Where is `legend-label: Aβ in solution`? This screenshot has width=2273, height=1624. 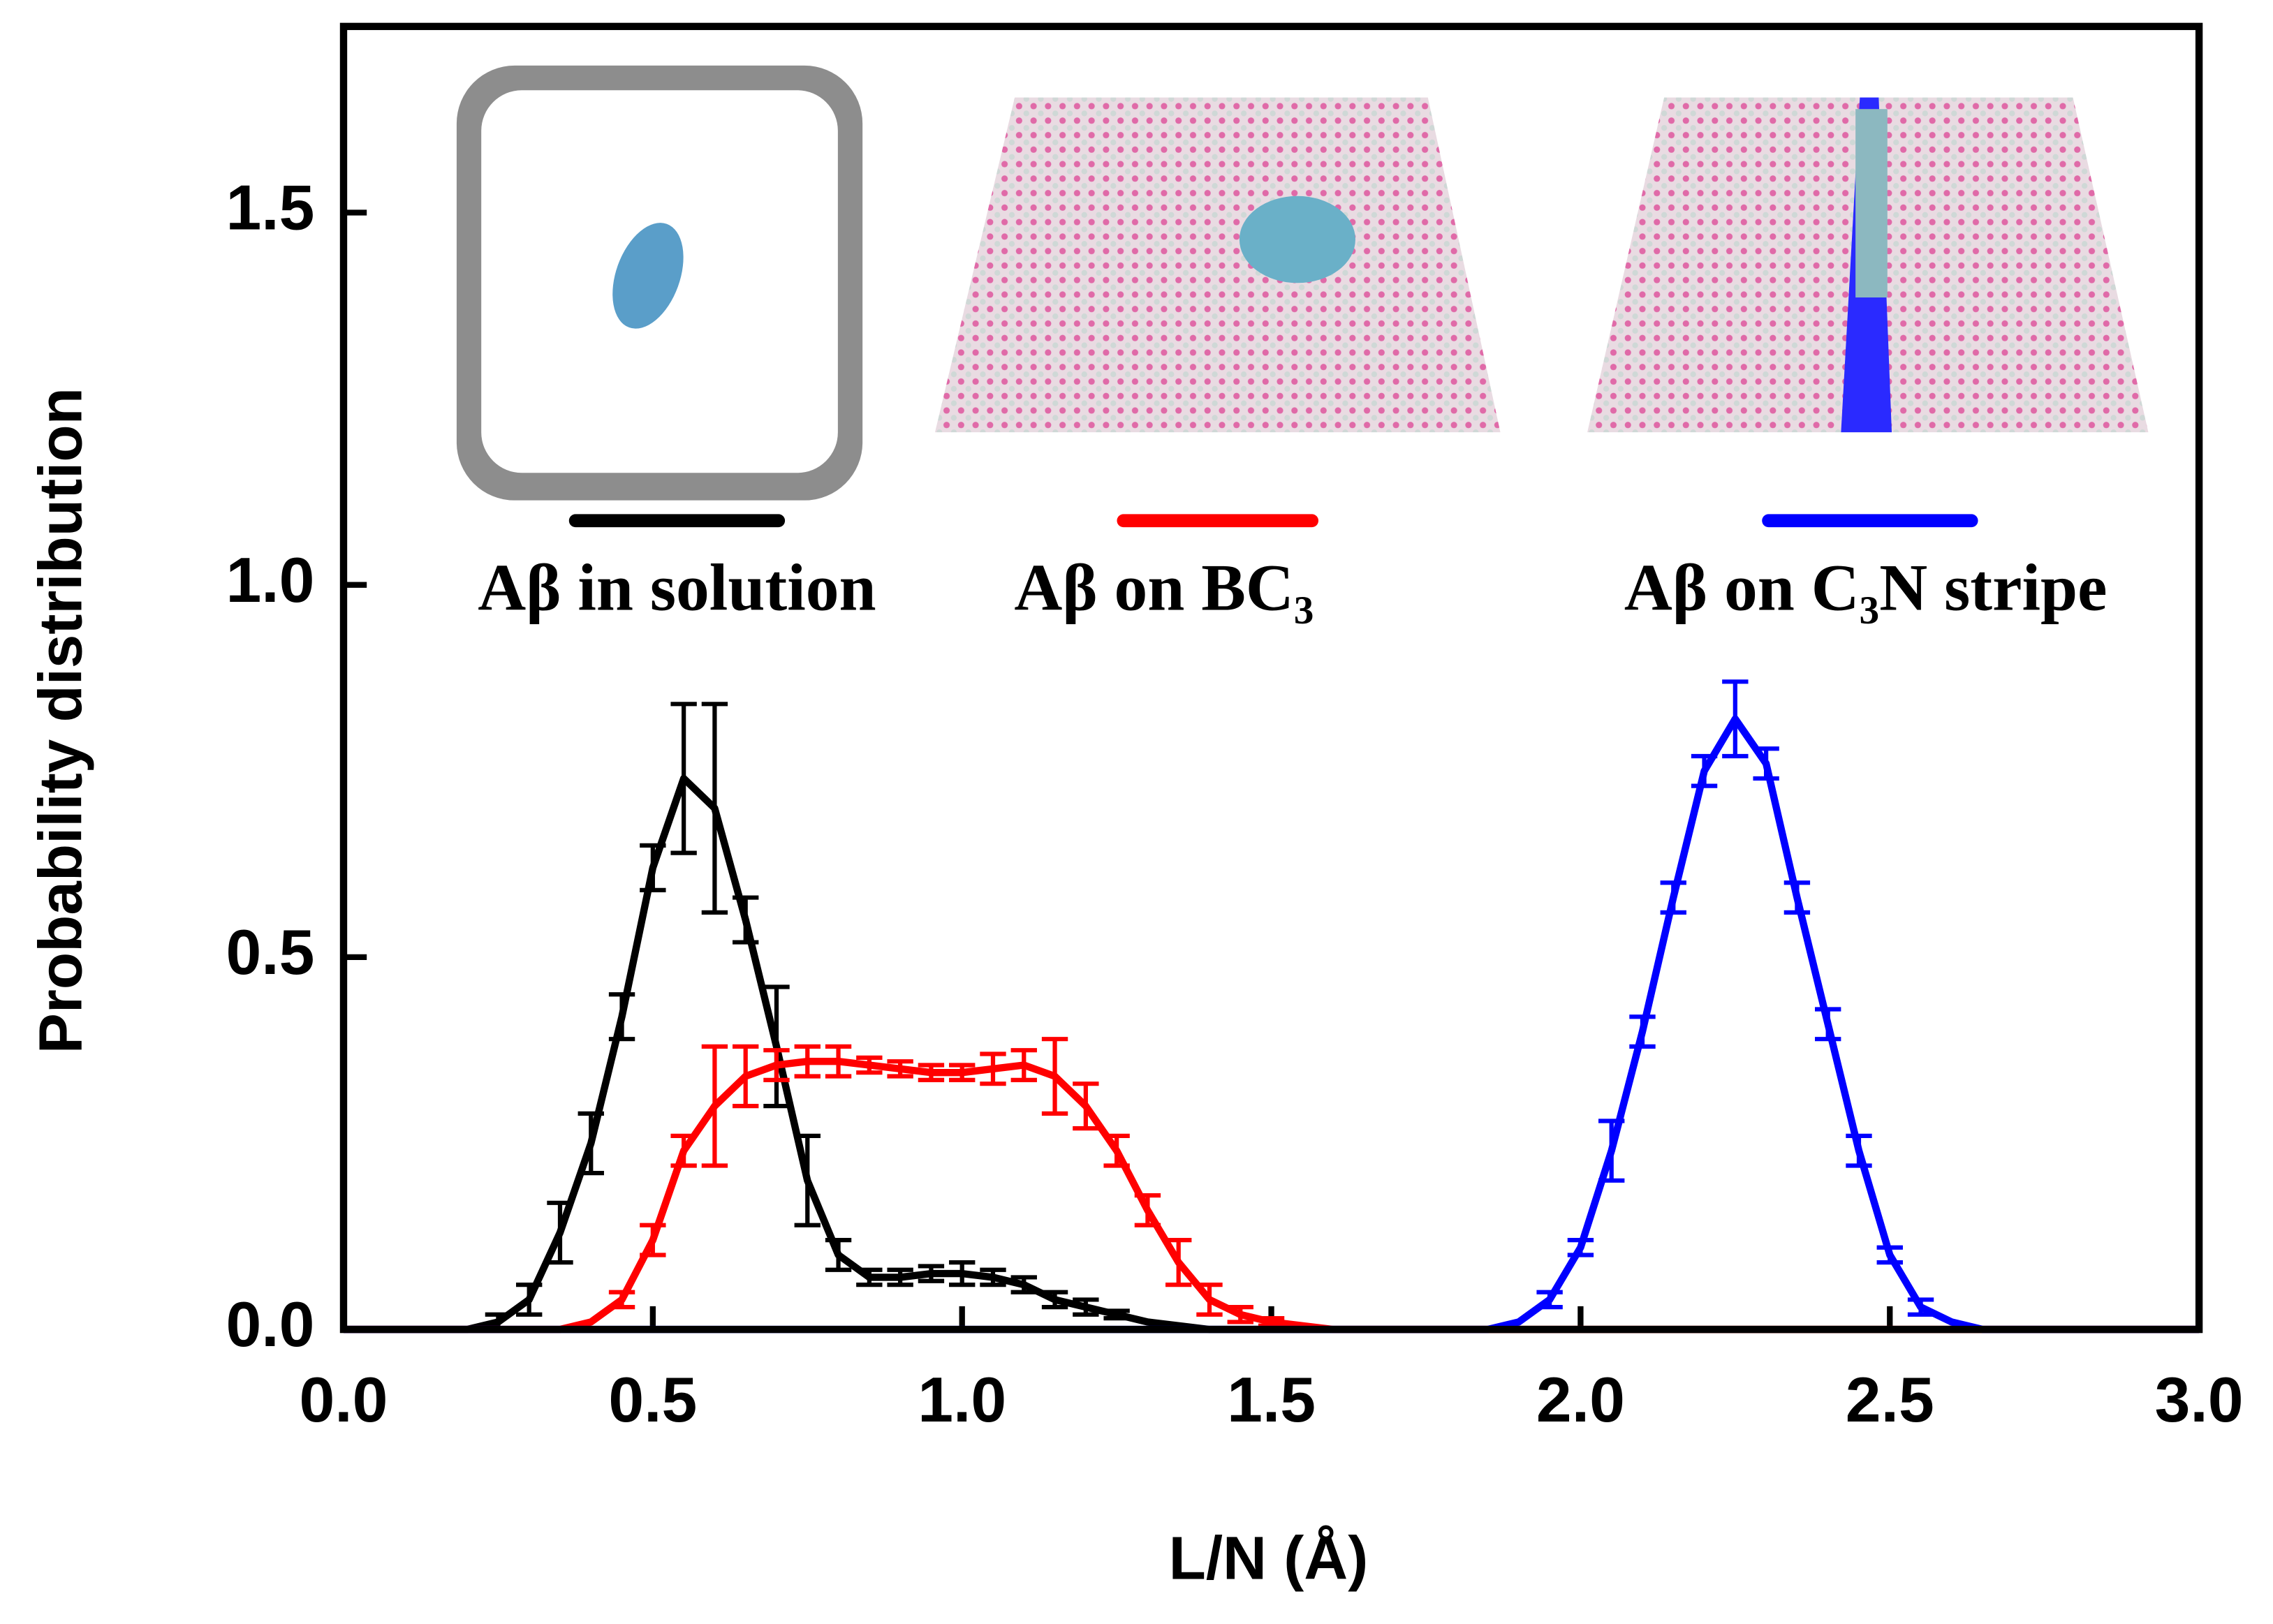 legend-label: Aβ in solution is located at coordinates (677, 588).